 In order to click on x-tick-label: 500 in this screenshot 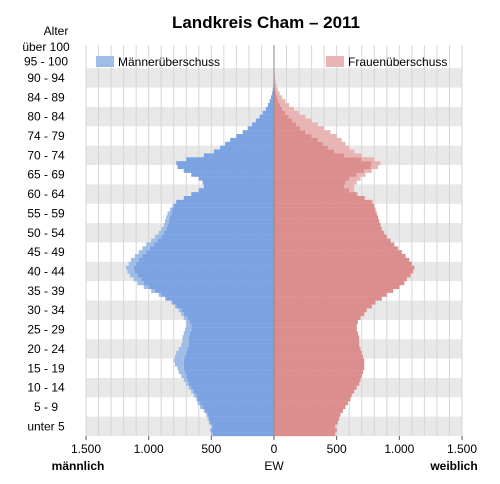, I will do `click(337, 449)`.